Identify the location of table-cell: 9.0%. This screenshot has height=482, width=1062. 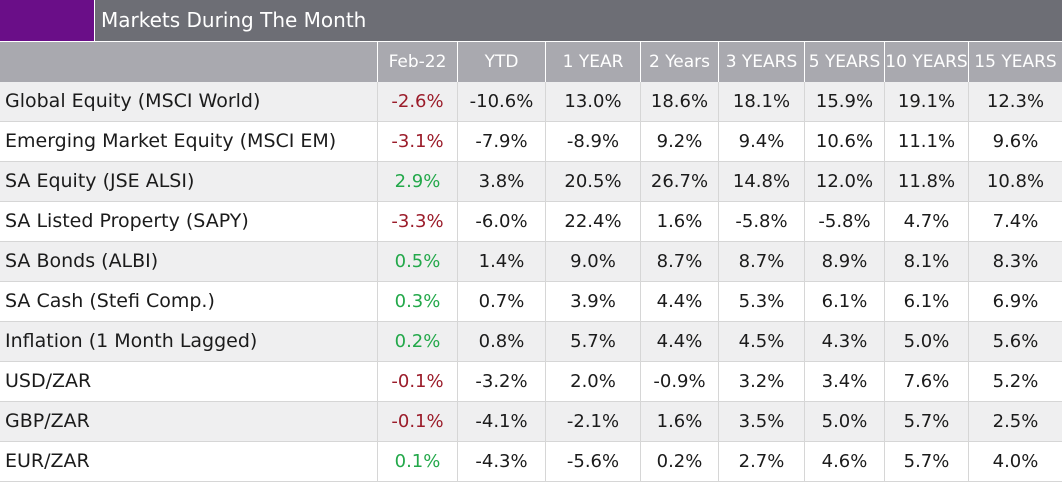
(592, 261).